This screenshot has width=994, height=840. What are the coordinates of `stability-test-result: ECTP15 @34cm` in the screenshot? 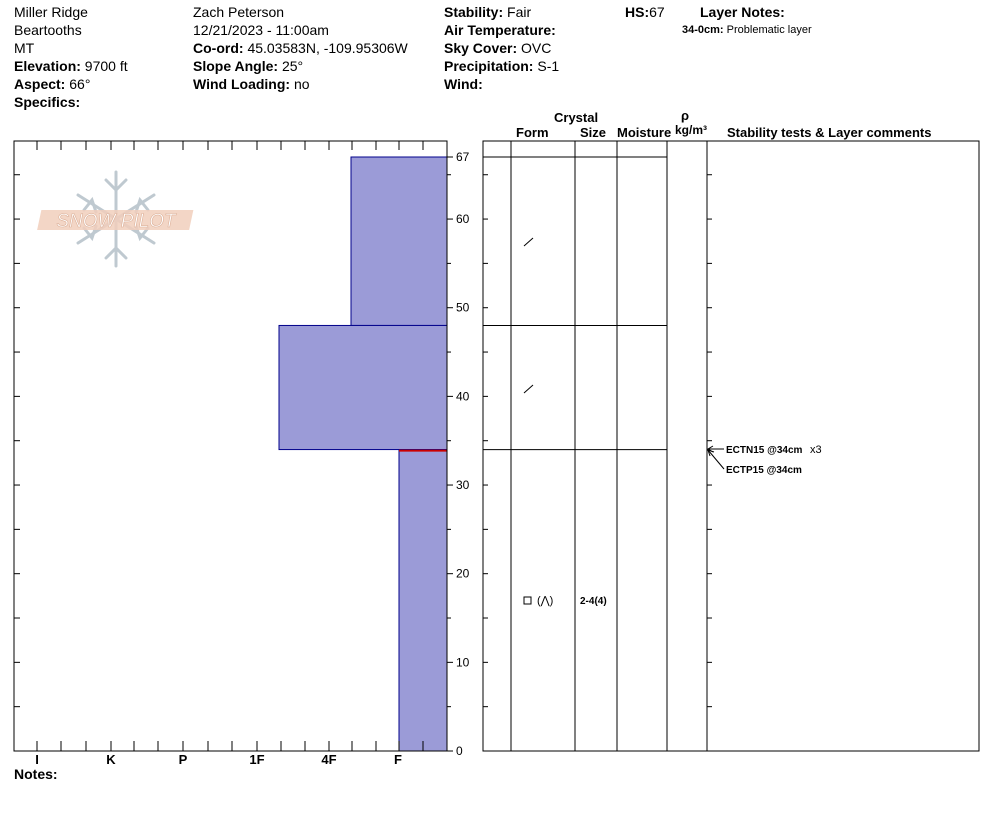 It's located at (764, 470).